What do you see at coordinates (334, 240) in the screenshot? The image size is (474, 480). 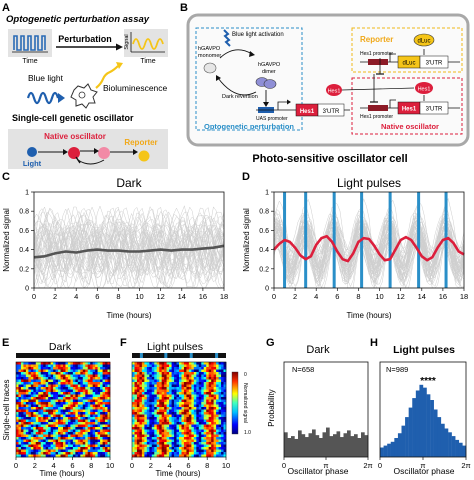 I see `light-pulse-bar` at bounding box center [334, 240].